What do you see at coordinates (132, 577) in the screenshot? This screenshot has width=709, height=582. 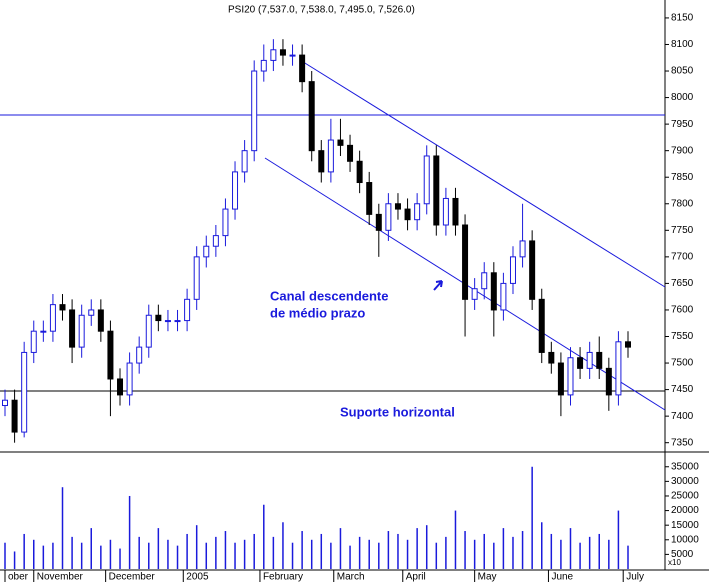 I see `x-tick-label: December` at bounding box center [132, 577].